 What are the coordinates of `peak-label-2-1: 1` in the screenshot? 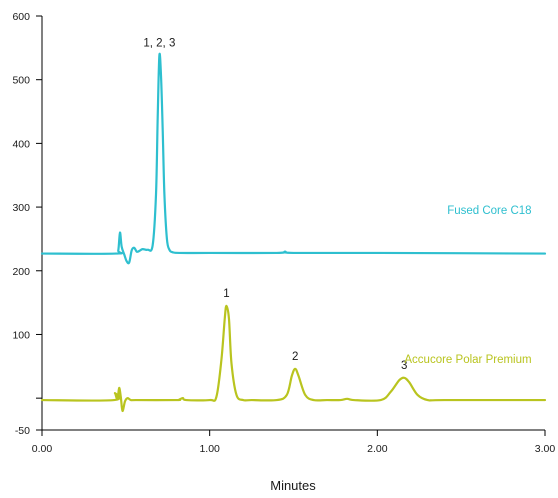 It's located at (226, 294).